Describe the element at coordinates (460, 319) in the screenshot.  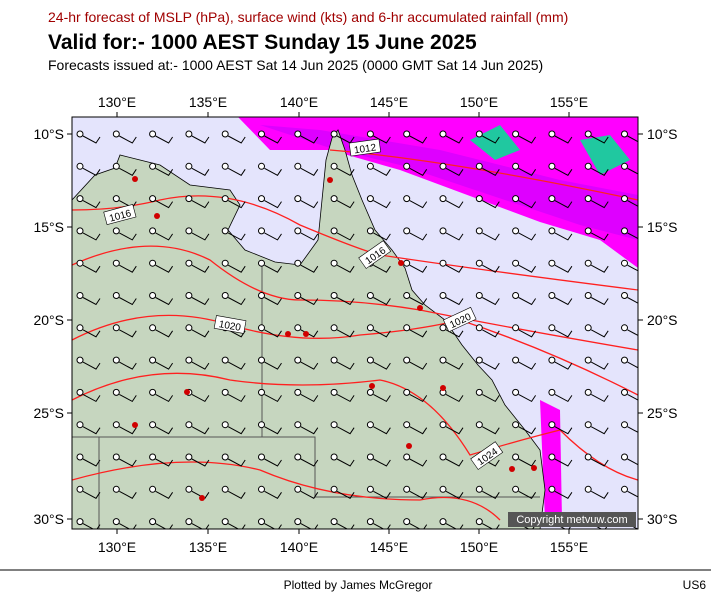
I see `isobar-label-box` at that location.